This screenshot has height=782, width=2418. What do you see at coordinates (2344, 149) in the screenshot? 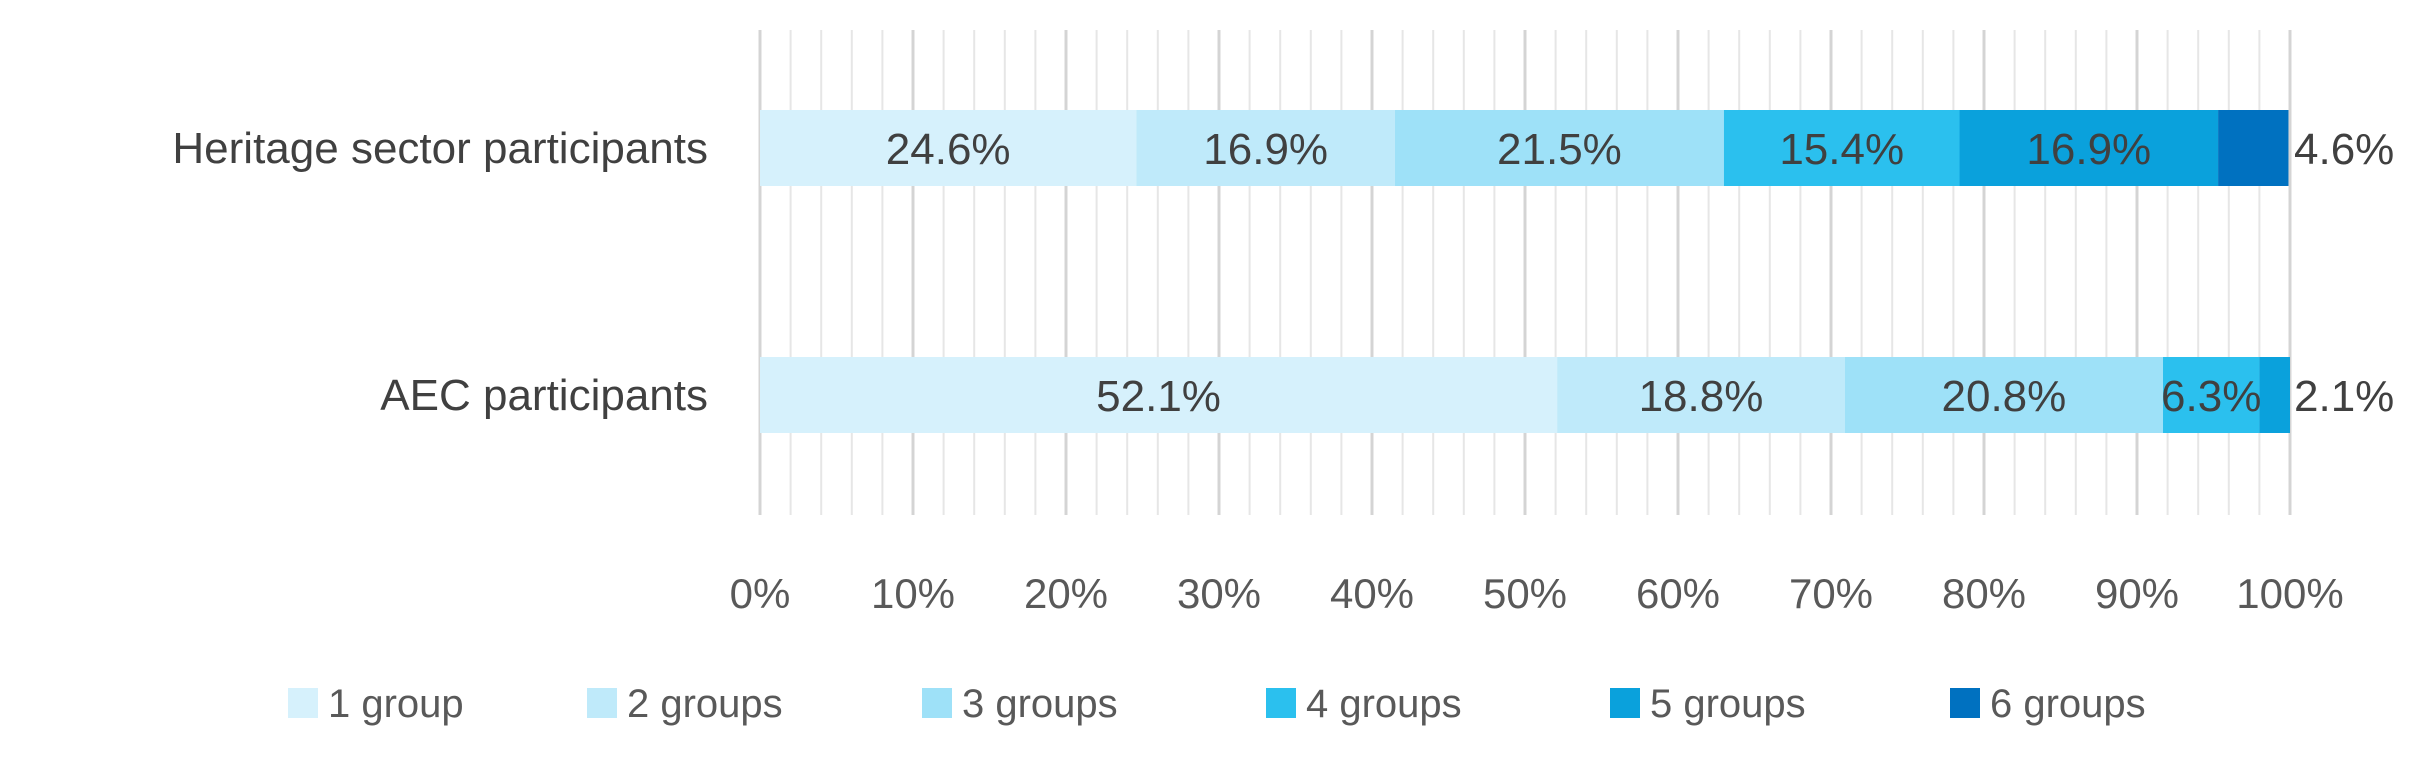
I see `data-label: 4.6%` at bounding box center [2344, 149].